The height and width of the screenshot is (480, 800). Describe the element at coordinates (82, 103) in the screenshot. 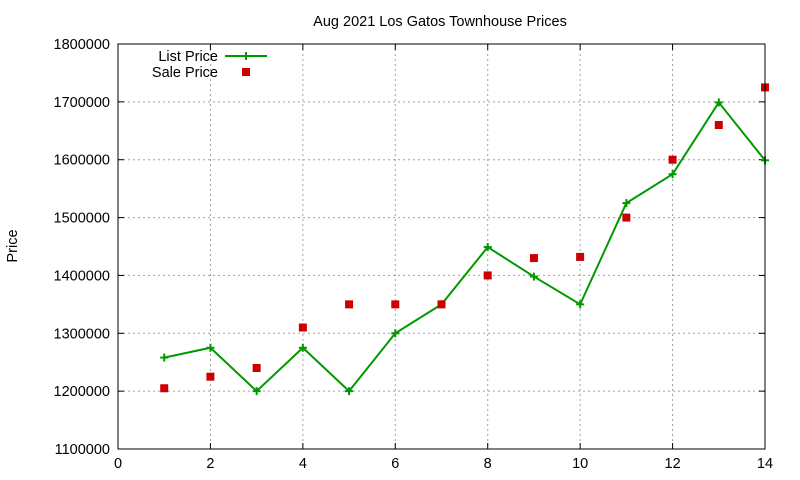

I see `y-tick-label: 1700000` at that location.